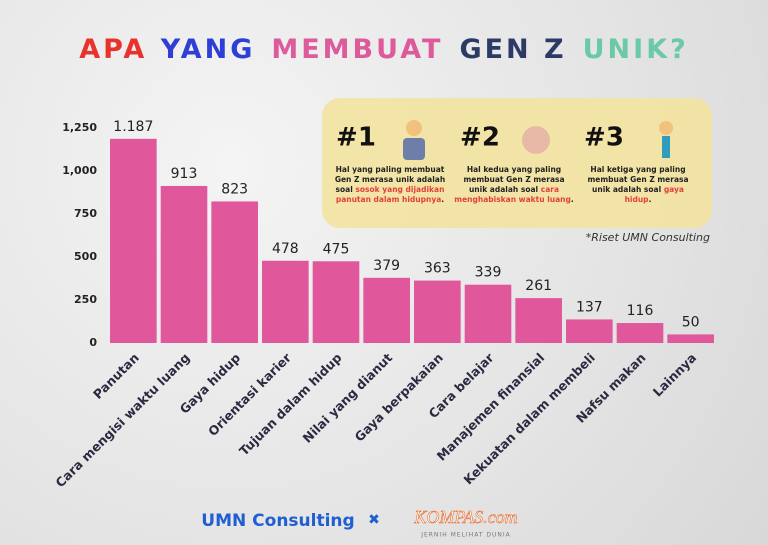 This screenshot has width=768, height=545. What do you see at coordinates (538, 140) in the screenshot?
I see `icon` at bounding box center [538, 140].